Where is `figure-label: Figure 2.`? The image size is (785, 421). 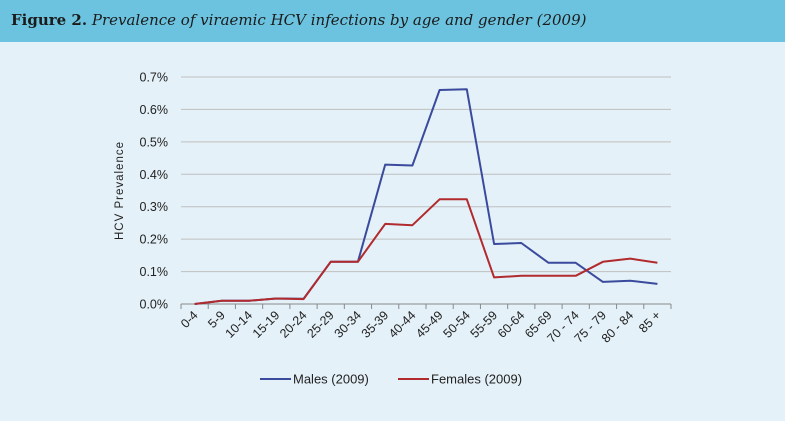 figure-label: Figure 2. is located at coordinates (49, 20).